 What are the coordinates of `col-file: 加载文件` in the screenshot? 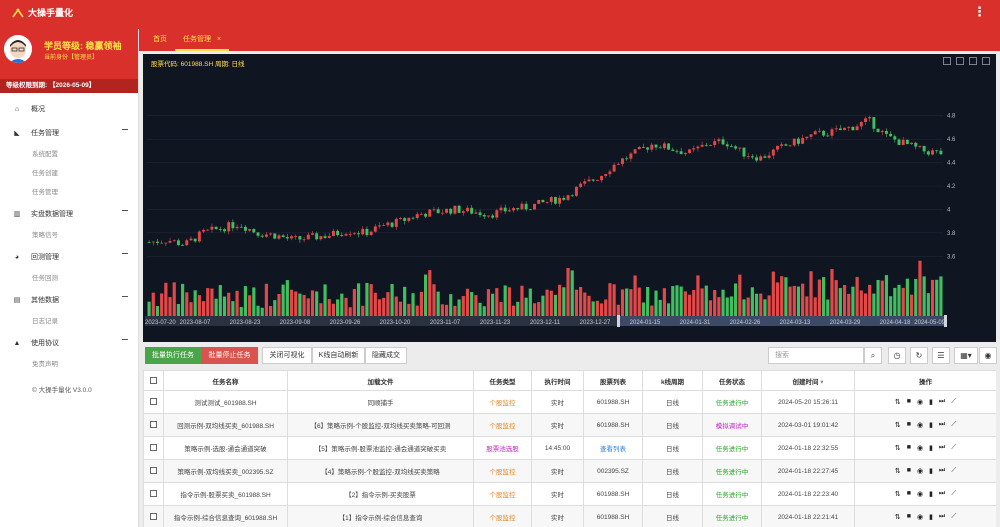 It's located at (380, 380).